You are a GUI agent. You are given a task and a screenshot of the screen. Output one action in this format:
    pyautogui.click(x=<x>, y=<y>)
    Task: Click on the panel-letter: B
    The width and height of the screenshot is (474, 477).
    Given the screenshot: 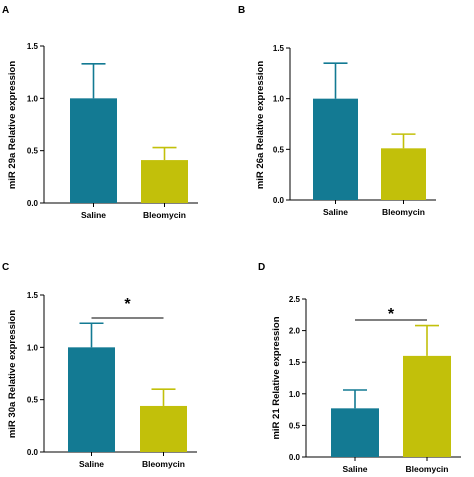 What is the action you would take?
    pyautogui.click(x=241, y=10)
    